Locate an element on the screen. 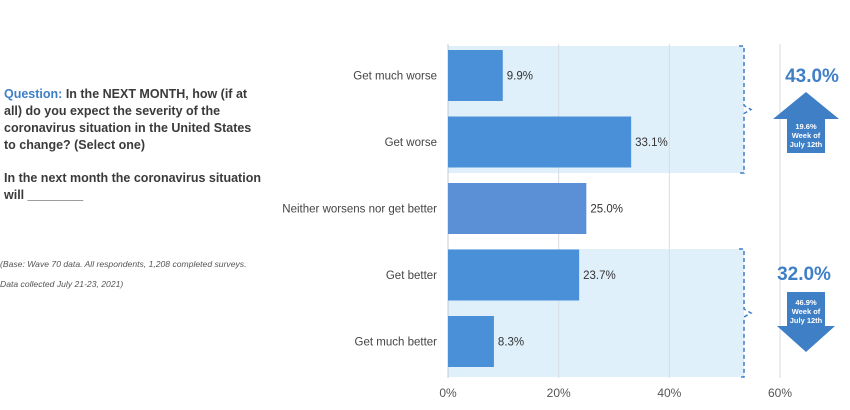  prev-worse-date: July 12th is located at coordinates (806, 144).